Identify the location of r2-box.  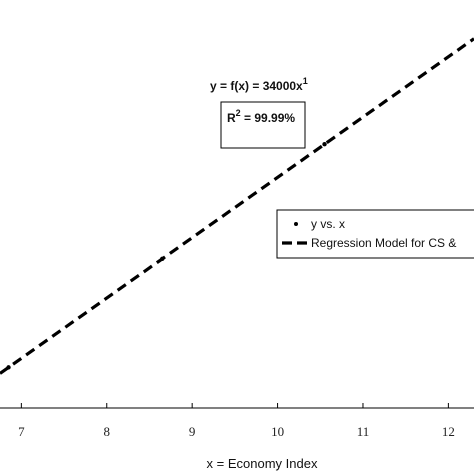
(263, 125).